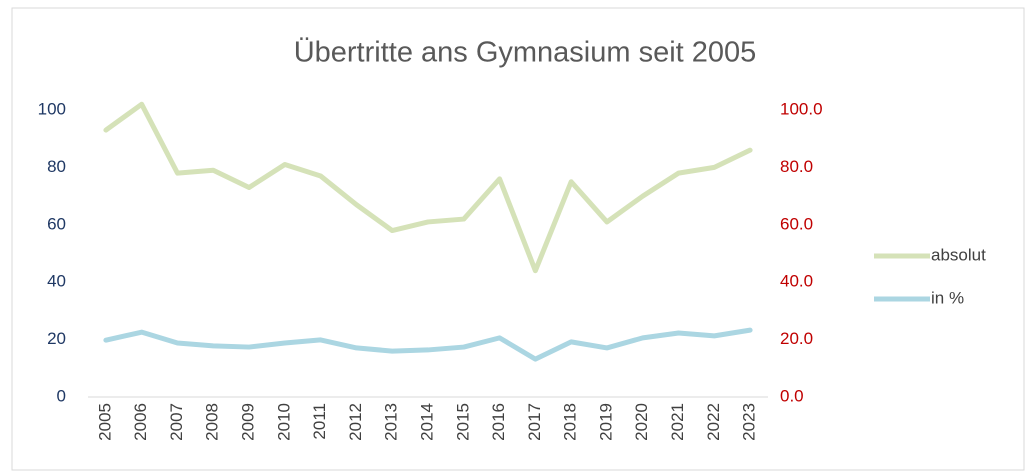 The image size is (1030, 473). I want to click on x-tick-label: 2011, so click(319, 421).